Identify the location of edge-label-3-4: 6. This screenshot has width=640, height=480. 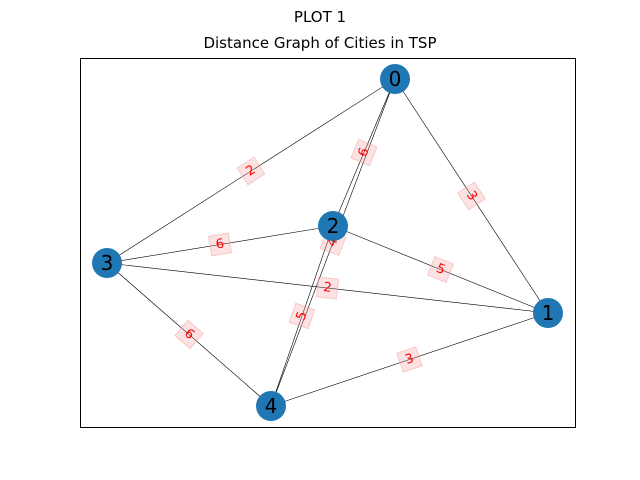
(189, 334).